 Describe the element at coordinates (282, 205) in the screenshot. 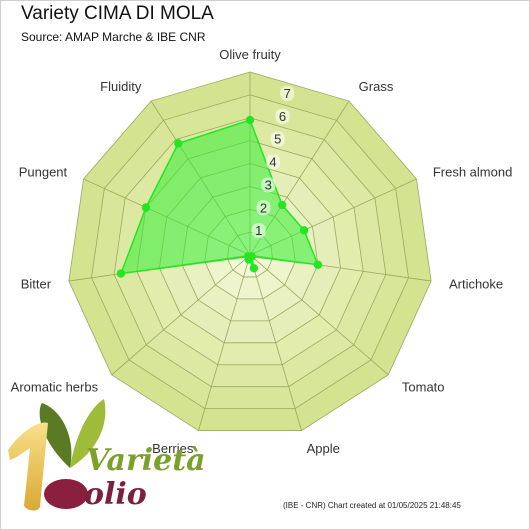

I see `data-point-grass` at that location.